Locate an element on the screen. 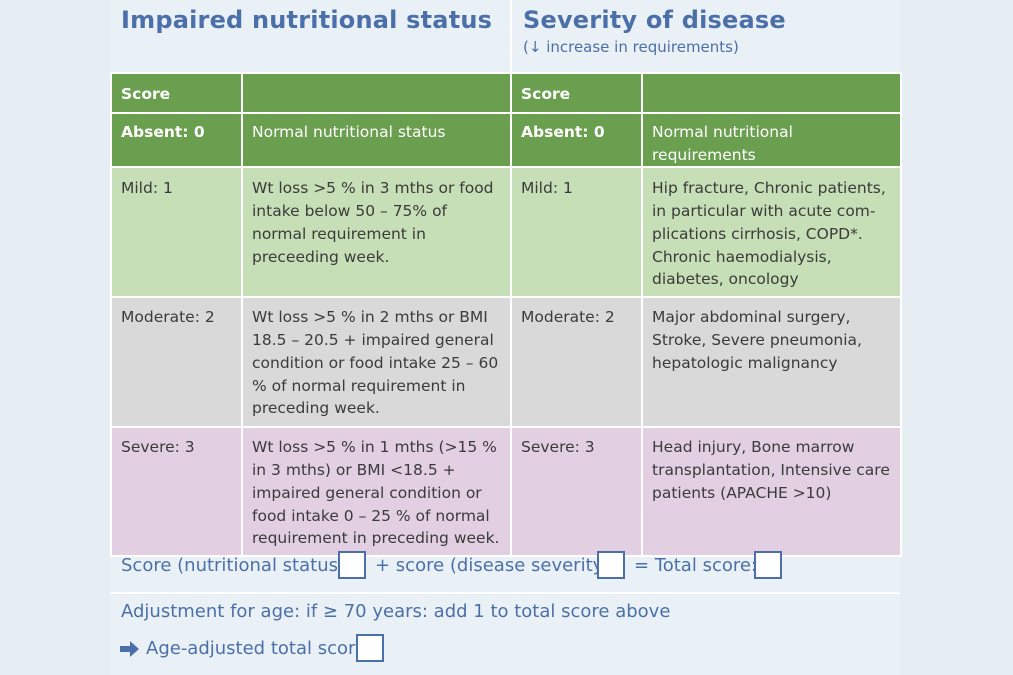  right-title: Severity of disease is located at coordinates (654, 20).